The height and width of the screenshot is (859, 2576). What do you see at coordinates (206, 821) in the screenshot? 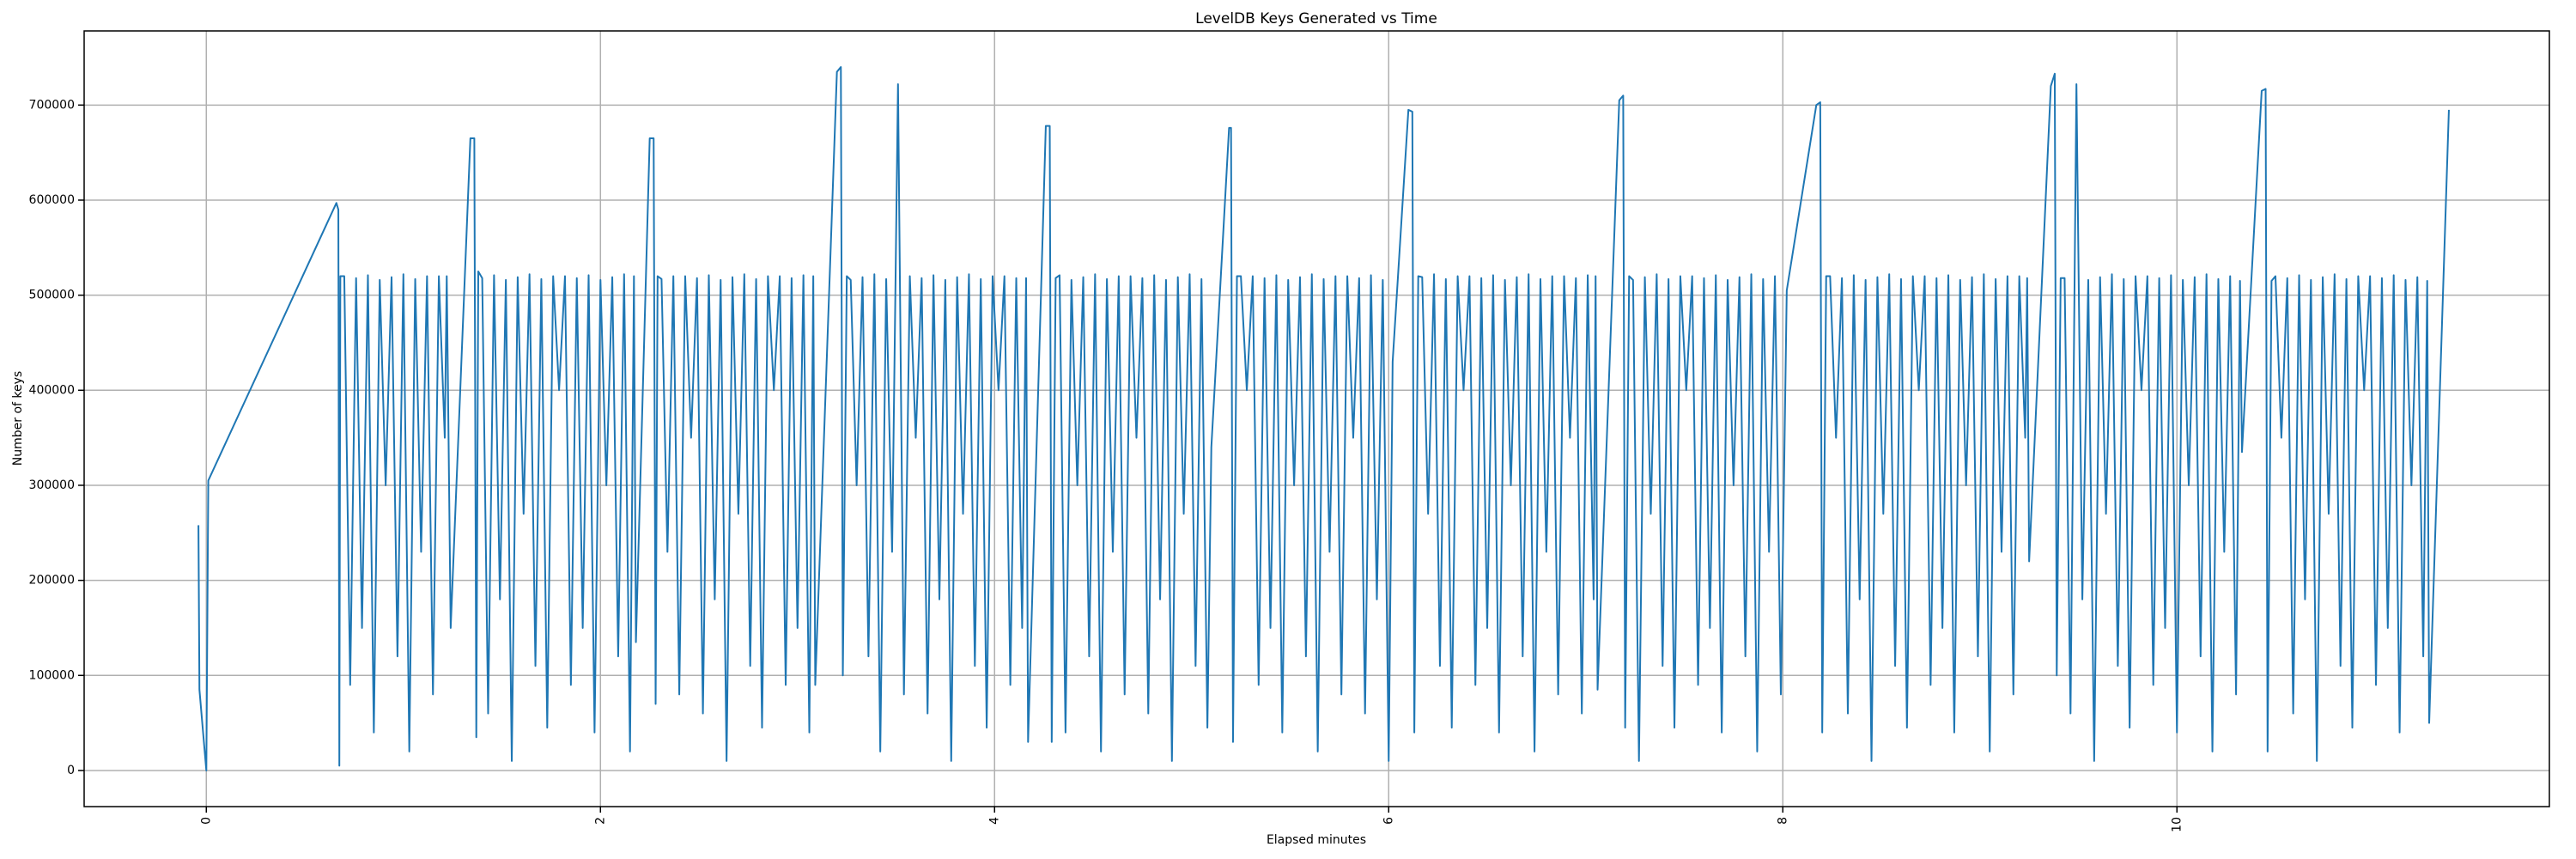
I see `x-tick-label: 0` at bounding box center [206, 821].